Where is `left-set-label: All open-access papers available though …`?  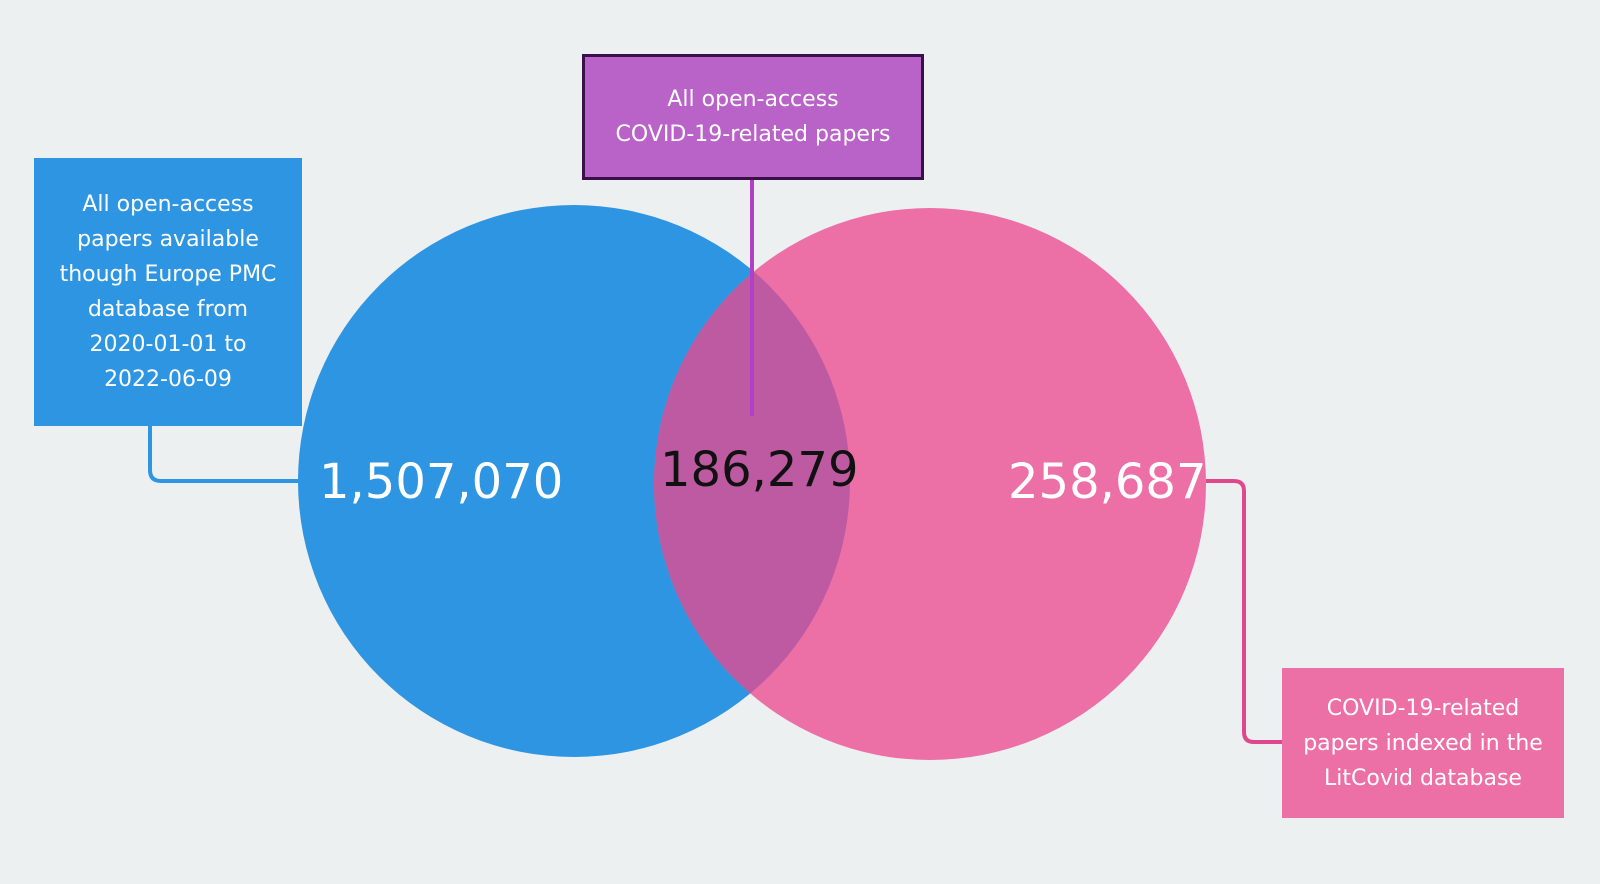 left-set-label: All open-access papers available though … is located at coordinates (168, 292).